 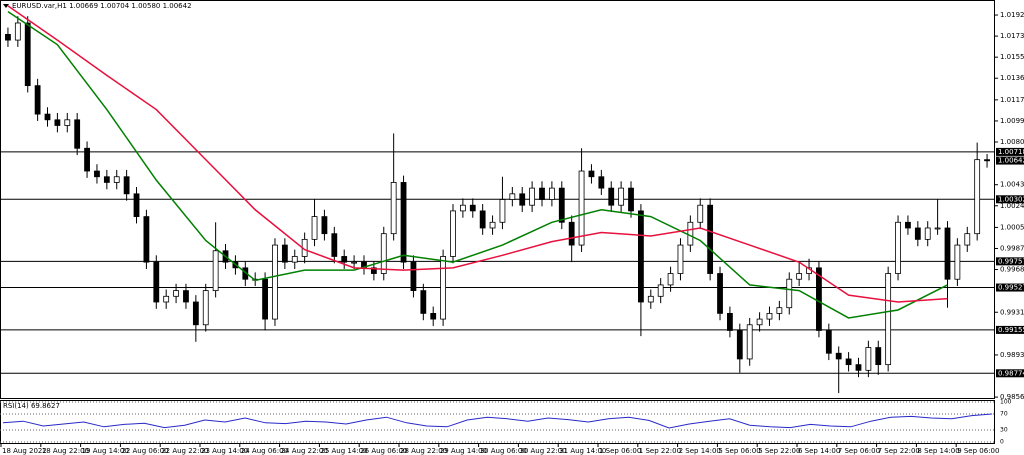 What do you see at coordinates (1012, 36) in the screenshot?
I see `y-tick-label: 1.01735` at bounding box center [1012, 36].